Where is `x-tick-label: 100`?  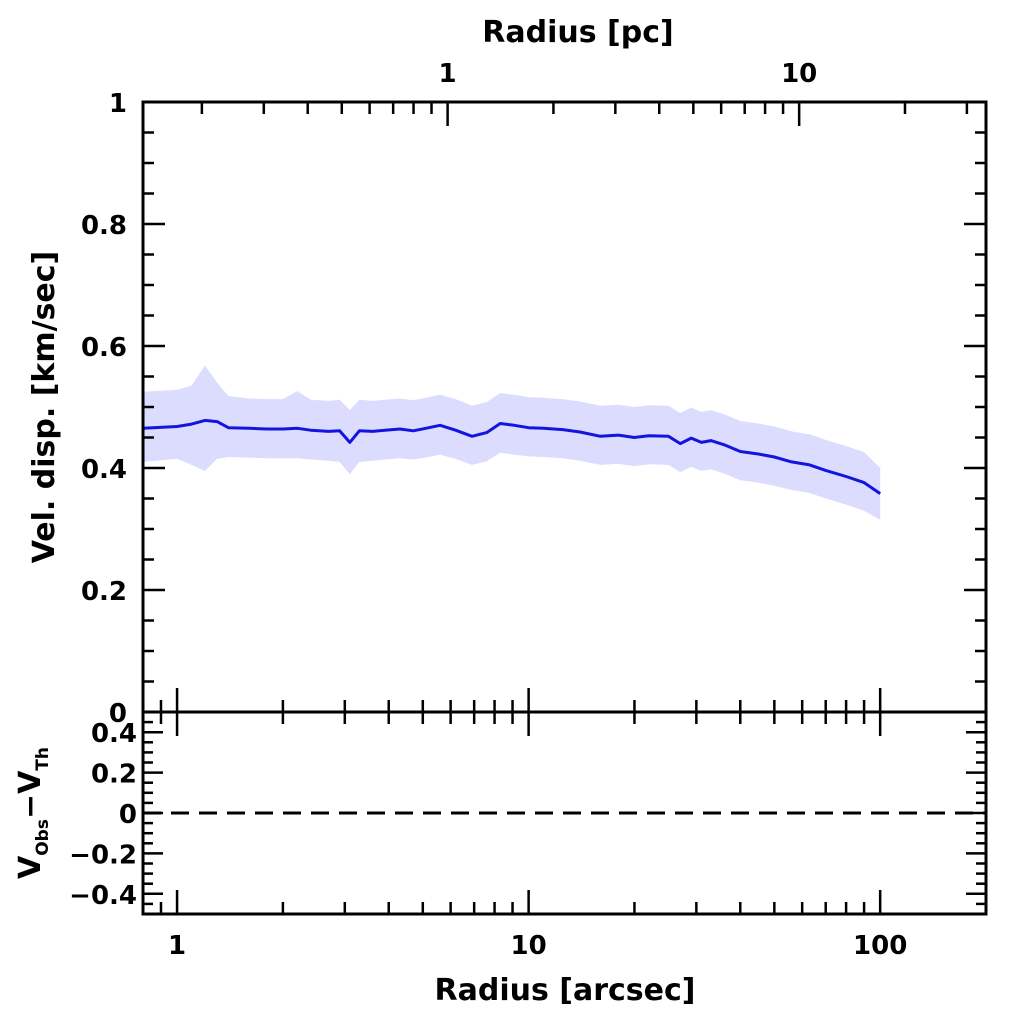
x-tick-label: 100 is located at coordinates (880, 946).